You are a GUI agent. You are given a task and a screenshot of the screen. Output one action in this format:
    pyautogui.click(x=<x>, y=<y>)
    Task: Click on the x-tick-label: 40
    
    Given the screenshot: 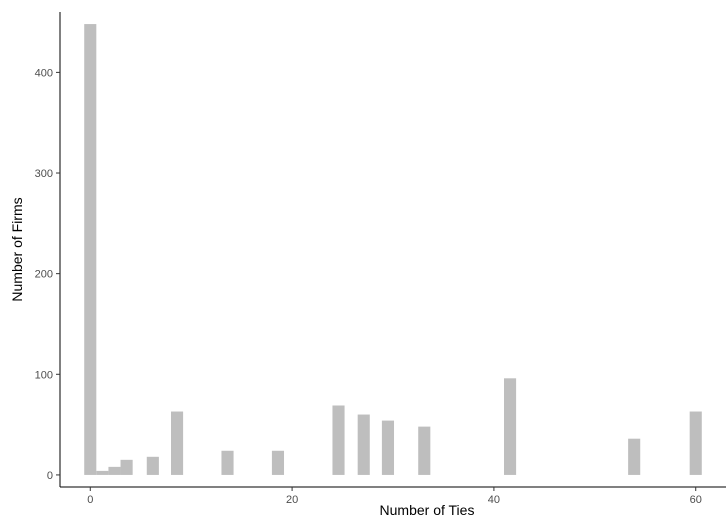 What is the action you would take?
    pyautogui.click(x=494, y=500)
    